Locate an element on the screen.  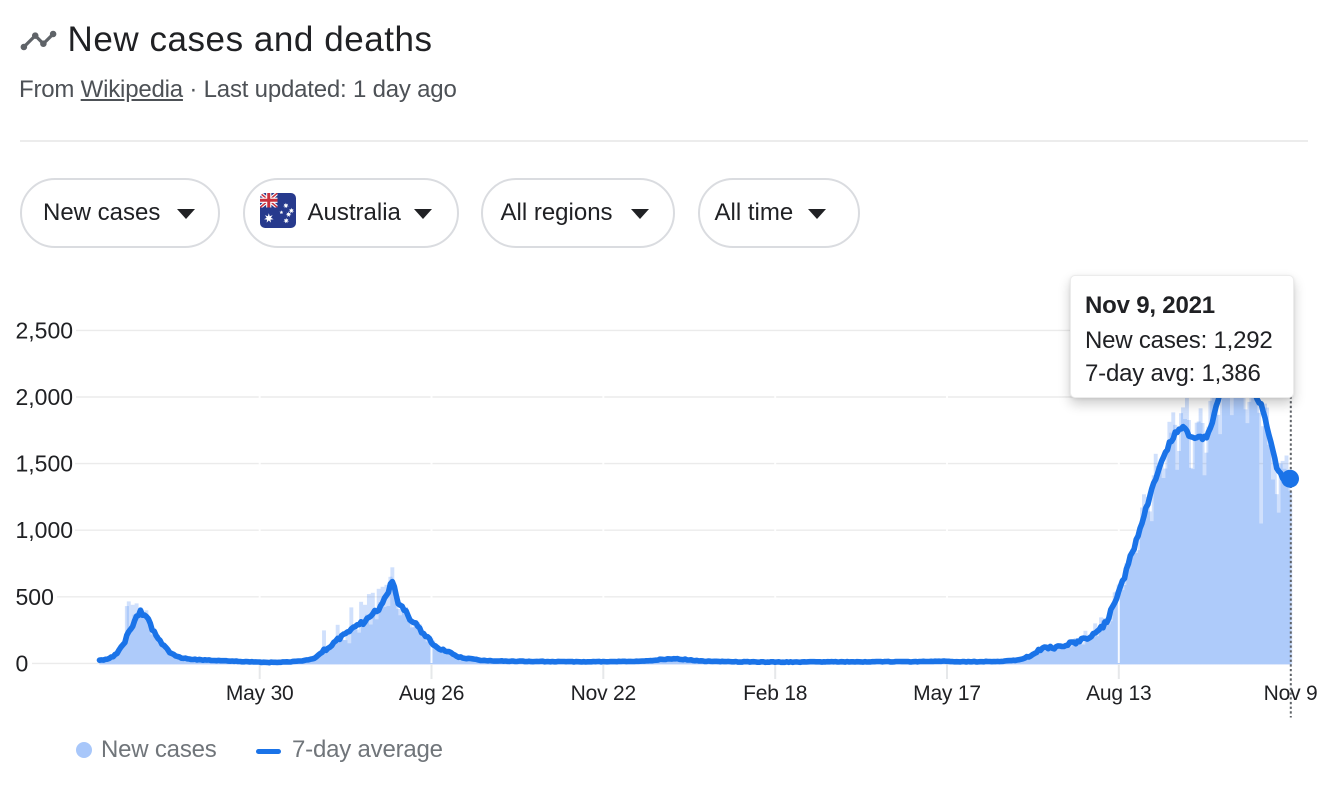
svg-text: 1,500 is located at coordinates (45, 464).